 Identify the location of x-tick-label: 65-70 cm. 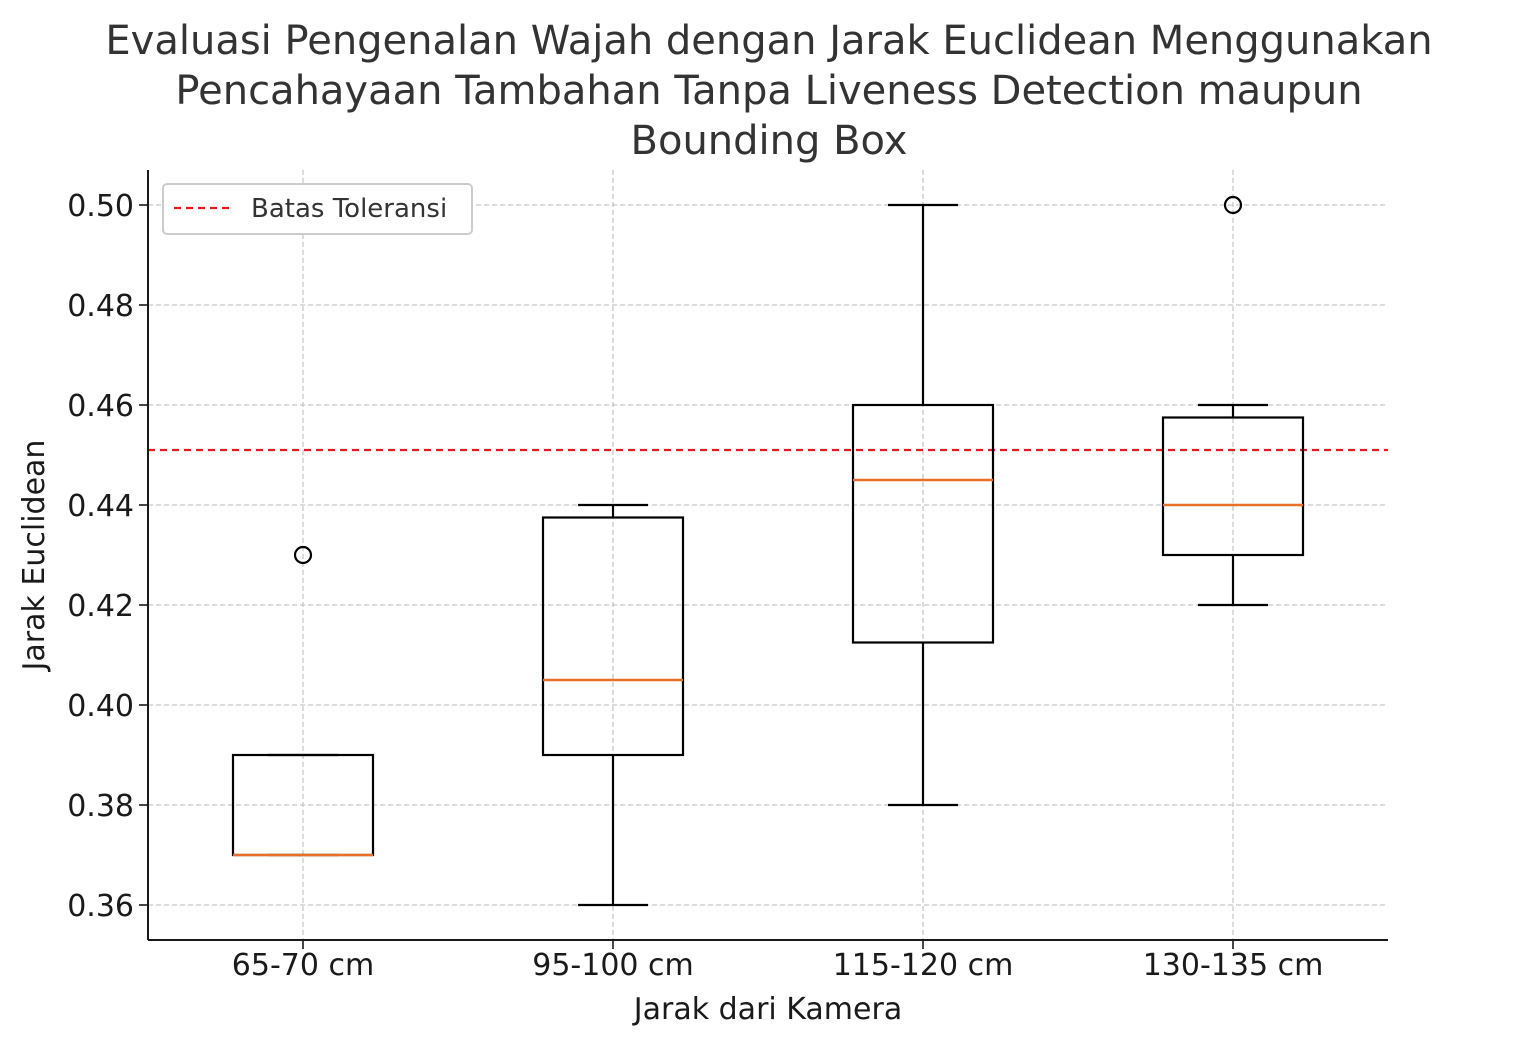
(303, 965).